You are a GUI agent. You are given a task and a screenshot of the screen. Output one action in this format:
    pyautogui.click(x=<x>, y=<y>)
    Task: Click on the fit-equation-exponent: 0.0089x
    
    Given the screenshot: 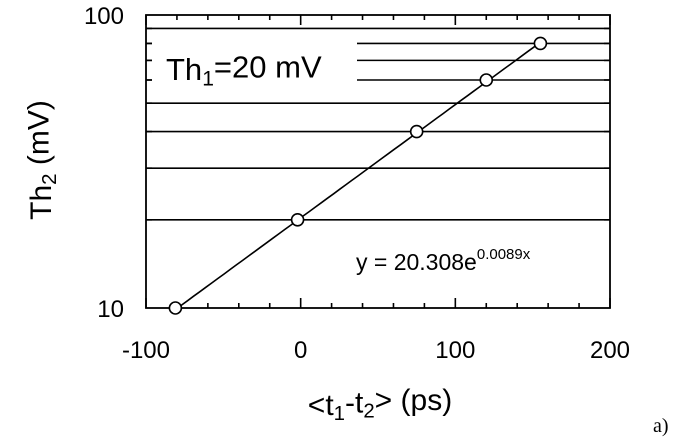 What is the action you would take?
    pyautogui.click(x=504, y=254)
    